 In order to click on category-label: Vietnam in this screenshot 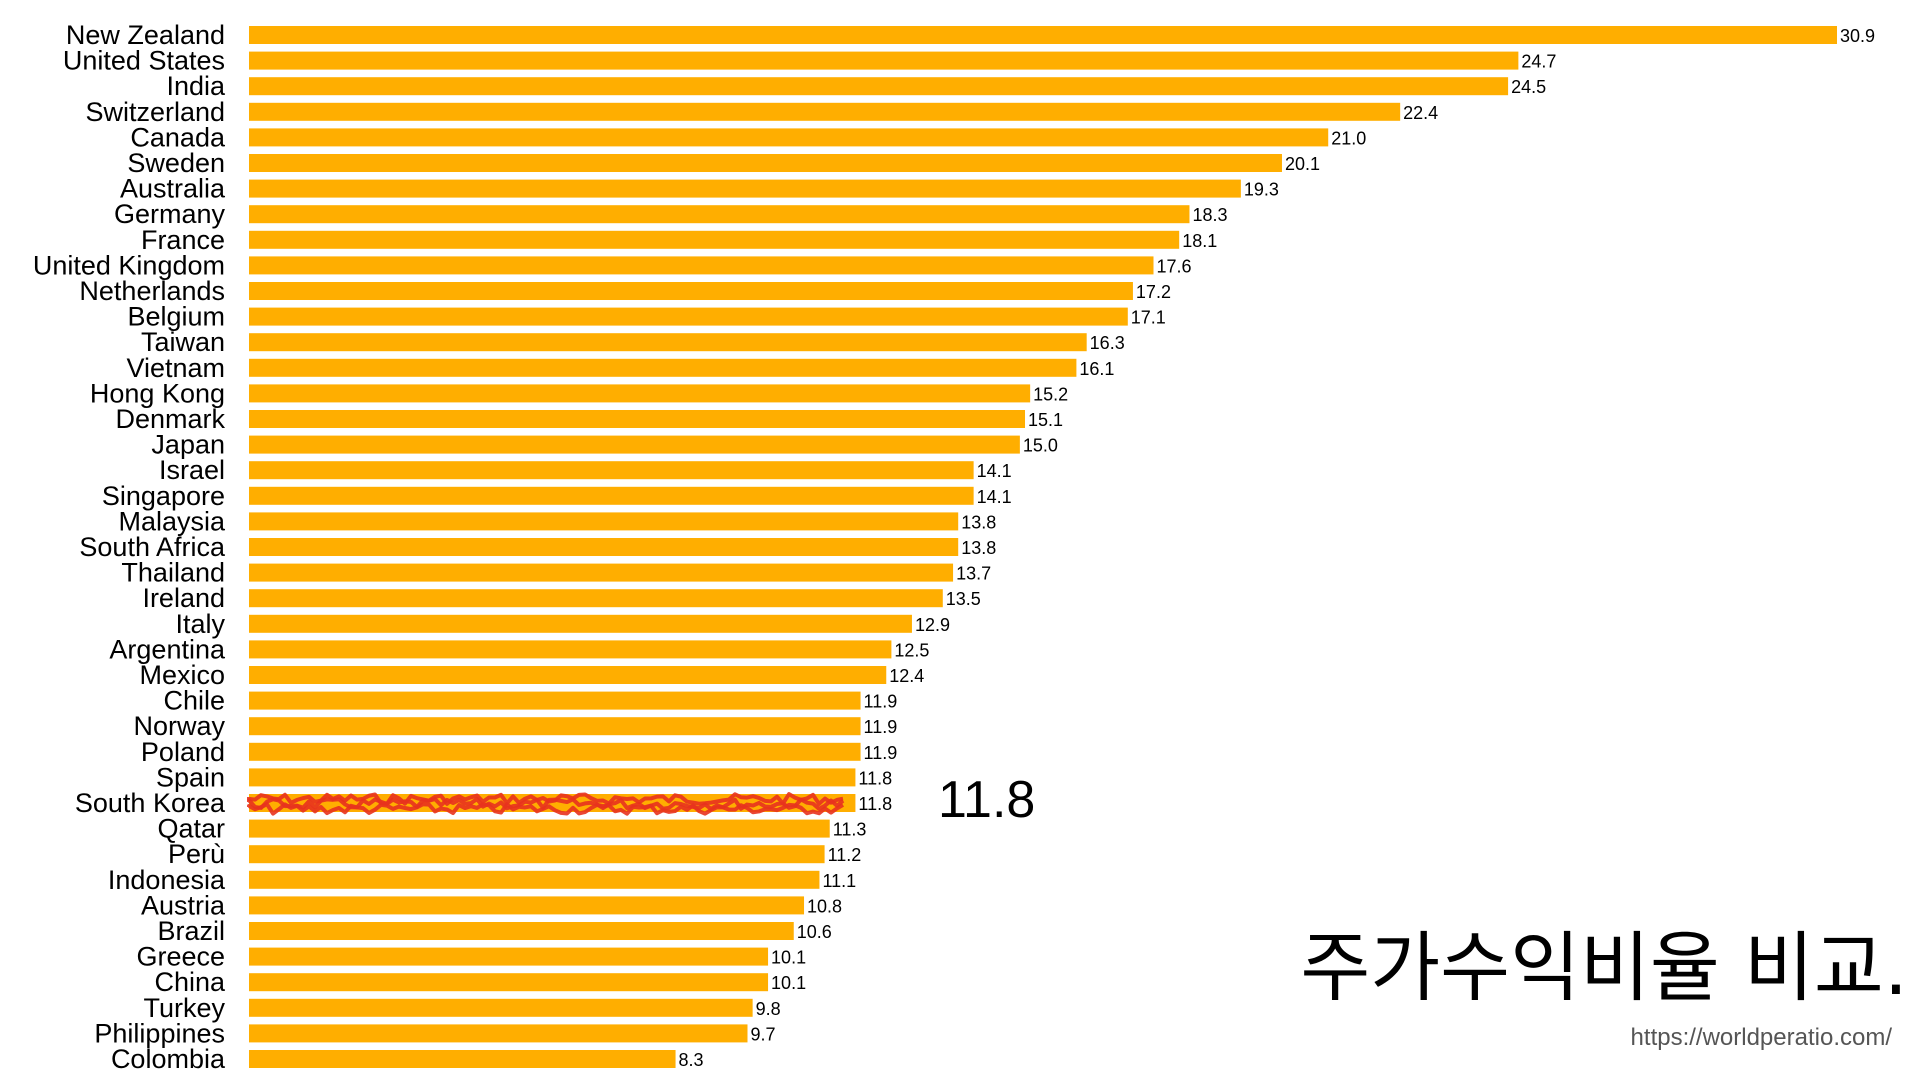, I will do `click(175, 368)`.